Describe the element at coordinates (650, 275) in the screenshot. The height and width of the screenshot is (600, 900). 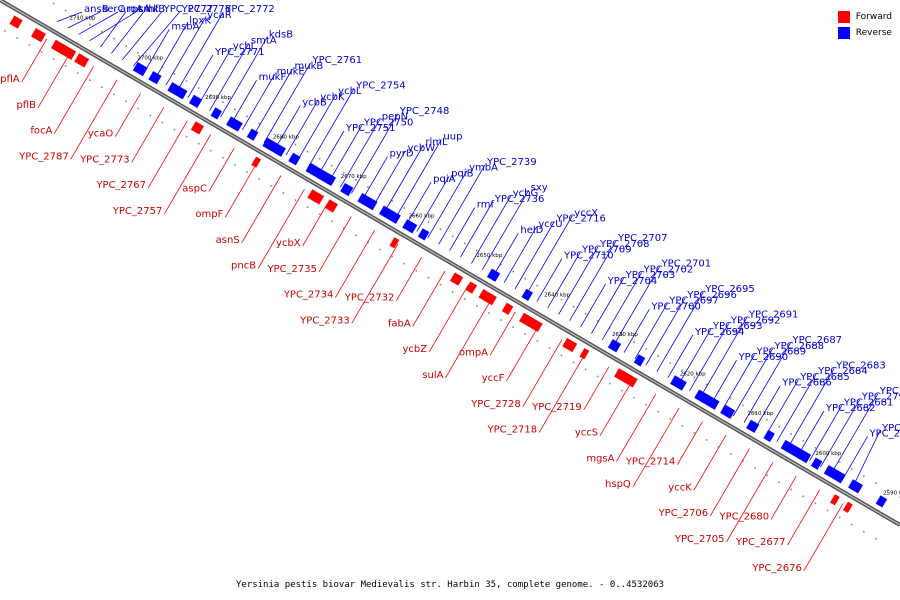
I see `gene-label: YPC_2703` at that location.